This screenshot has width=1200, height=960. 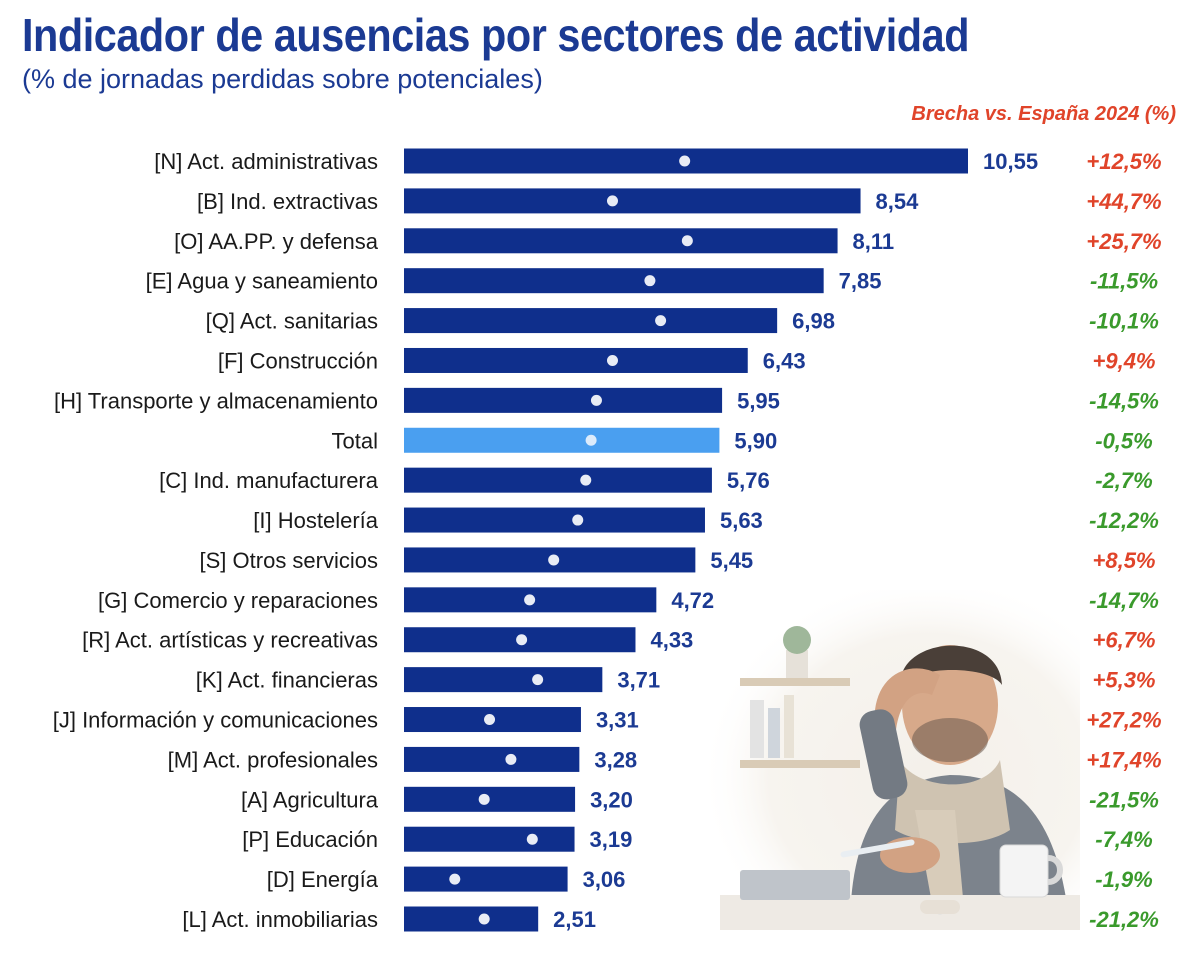 What do you see at coordinates (280, 919) in the screenshot?
I see `category-label: [L] Act. inmobiliarias` at bounding box center [280, 919].